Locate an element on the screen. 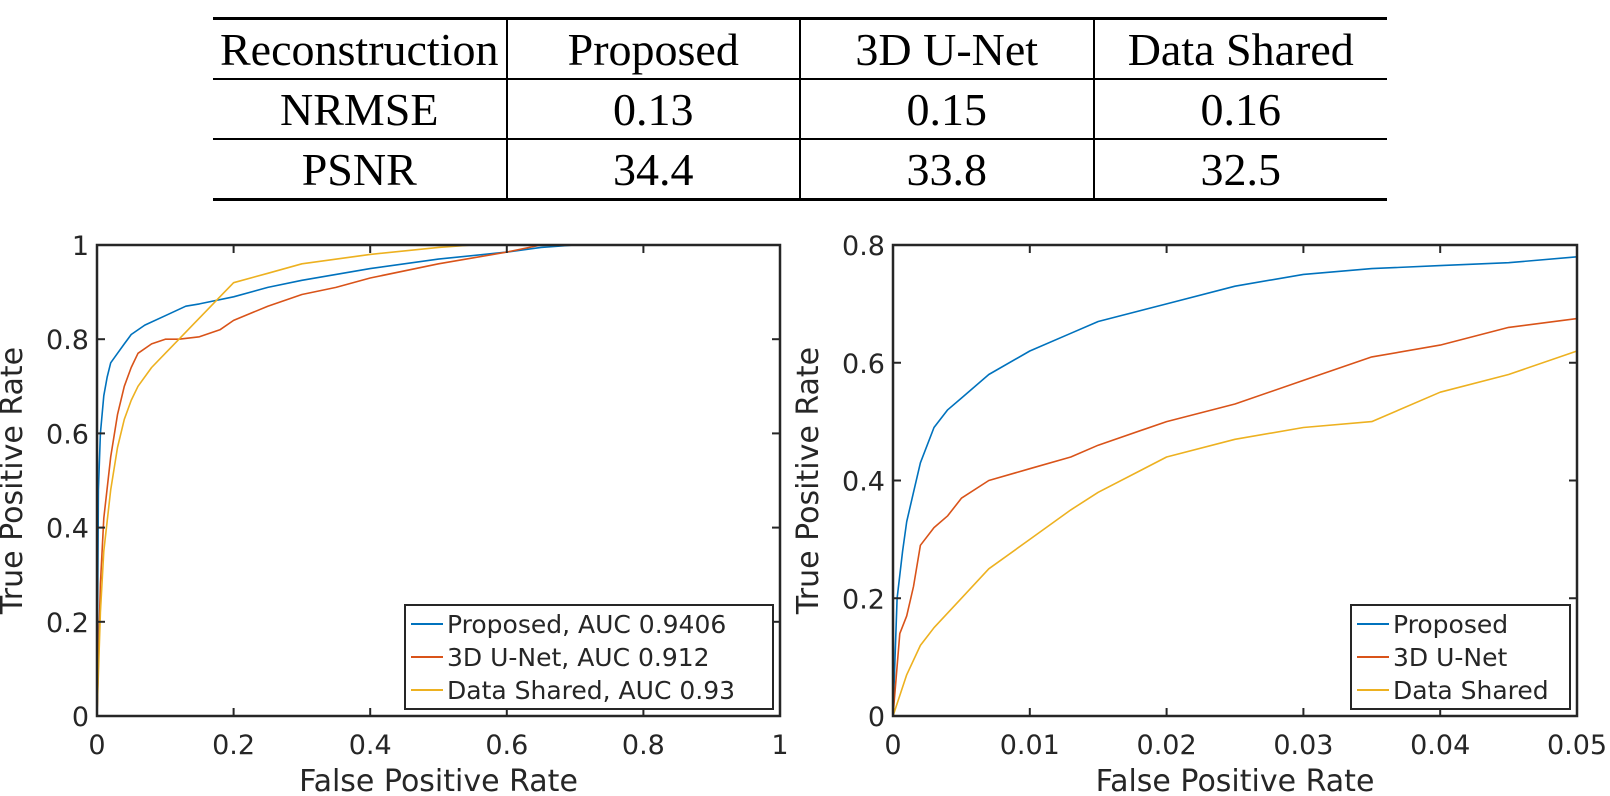  x-tick-label: 0.02 is located at coordinates (1167, 745).